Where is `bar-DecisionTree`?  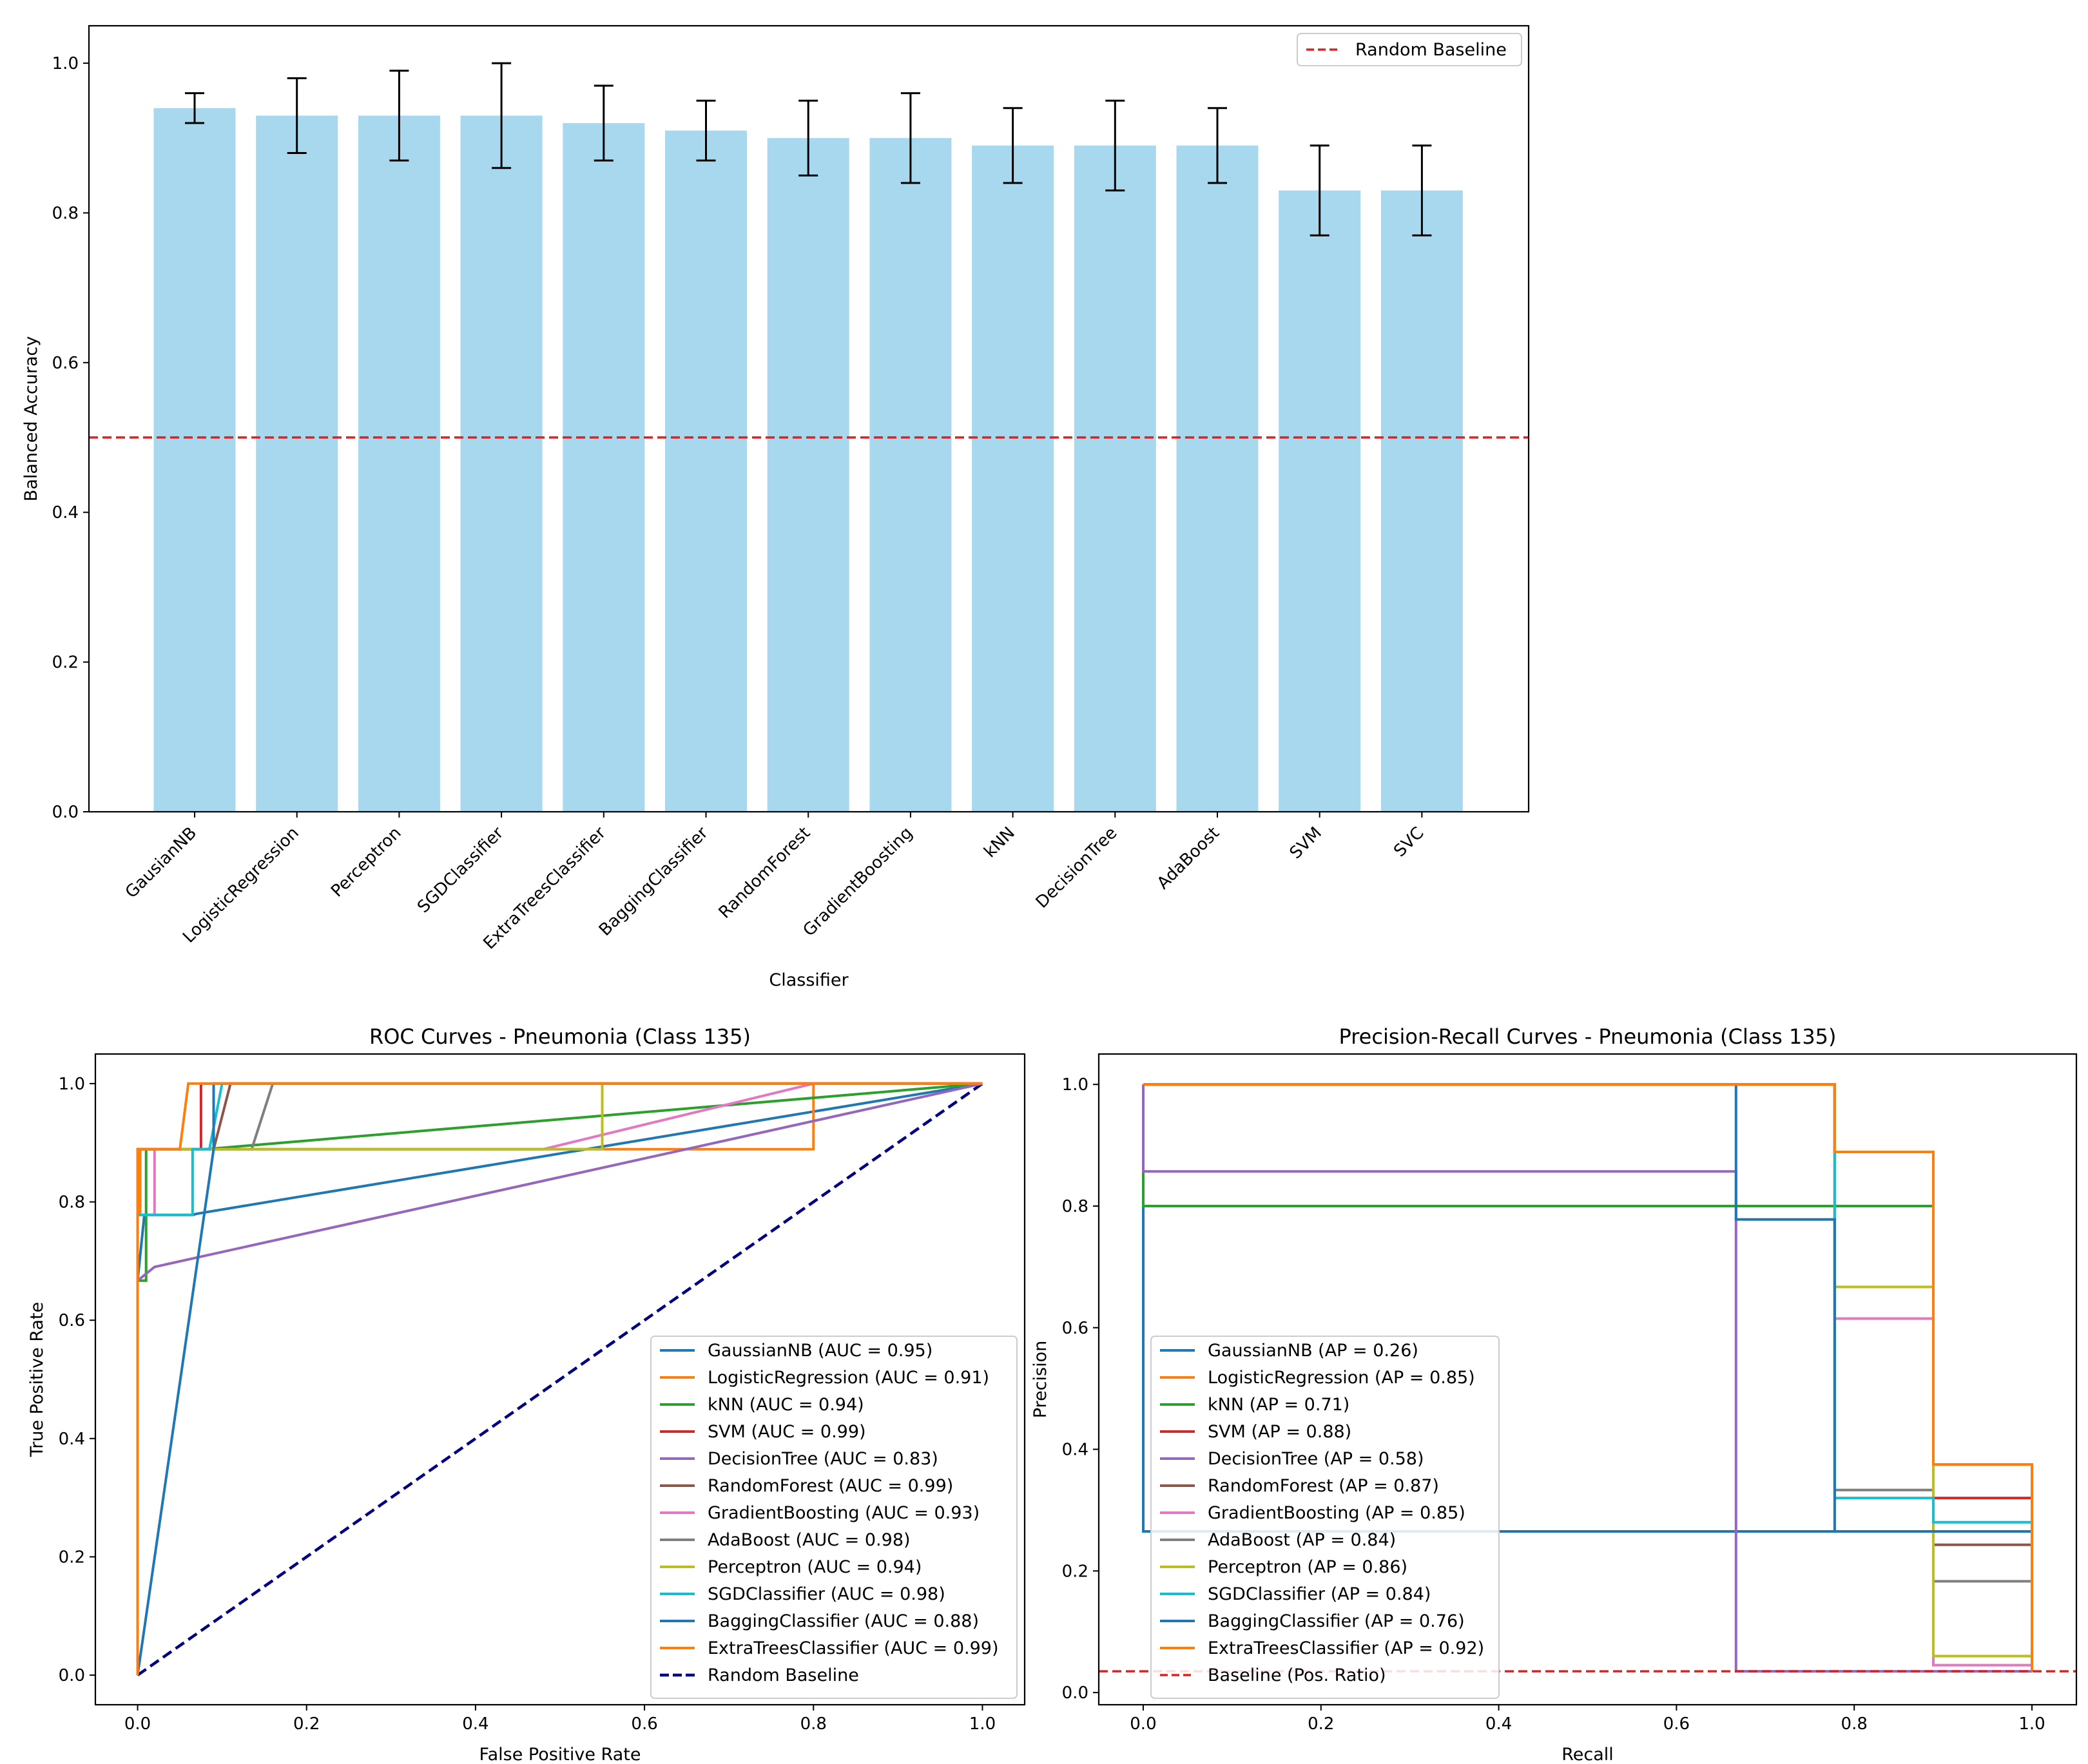
bar-DecisionTree is located at coordinates (1115, 478).